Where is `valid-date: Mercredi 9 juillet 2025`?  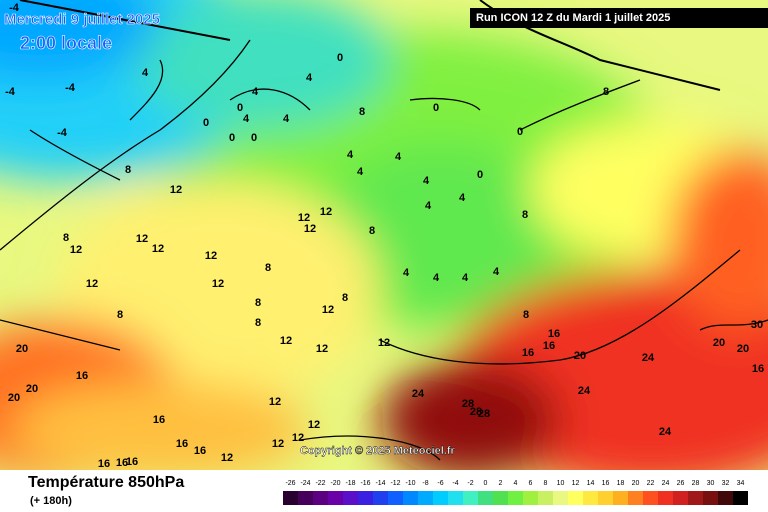 valid-date: Mercredi 9 juillet 2025 is located at coordinates (82, 19).